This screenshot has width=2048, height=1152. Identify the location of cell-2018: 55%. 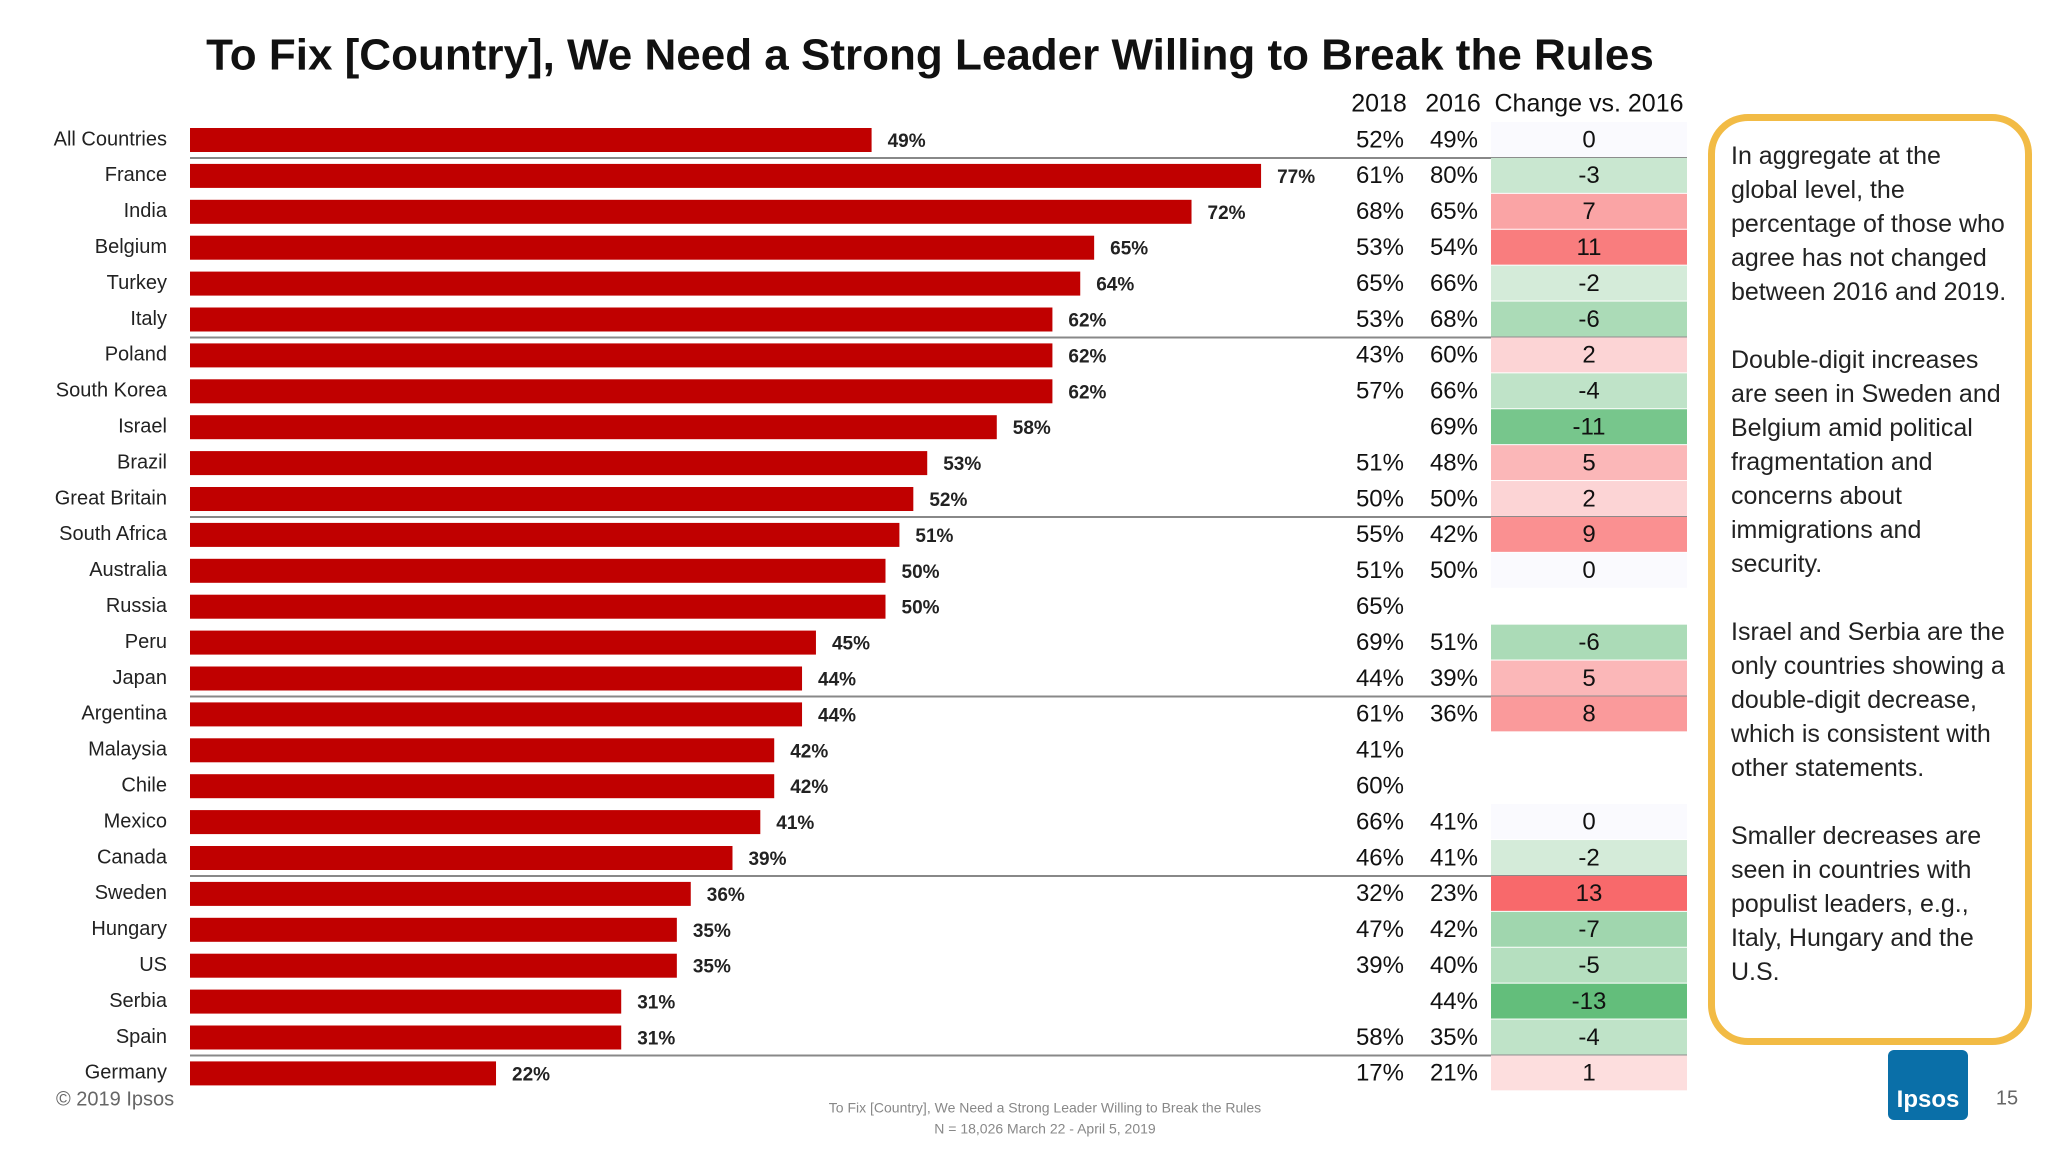
(1380, 534).